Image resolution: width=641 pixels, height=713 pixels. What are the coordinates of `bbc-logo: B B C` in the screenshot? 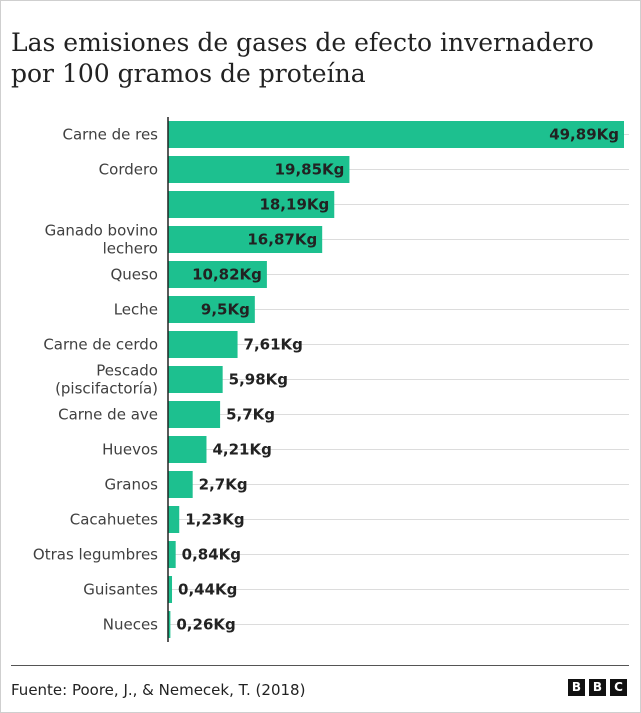 It's located at (597, 687).